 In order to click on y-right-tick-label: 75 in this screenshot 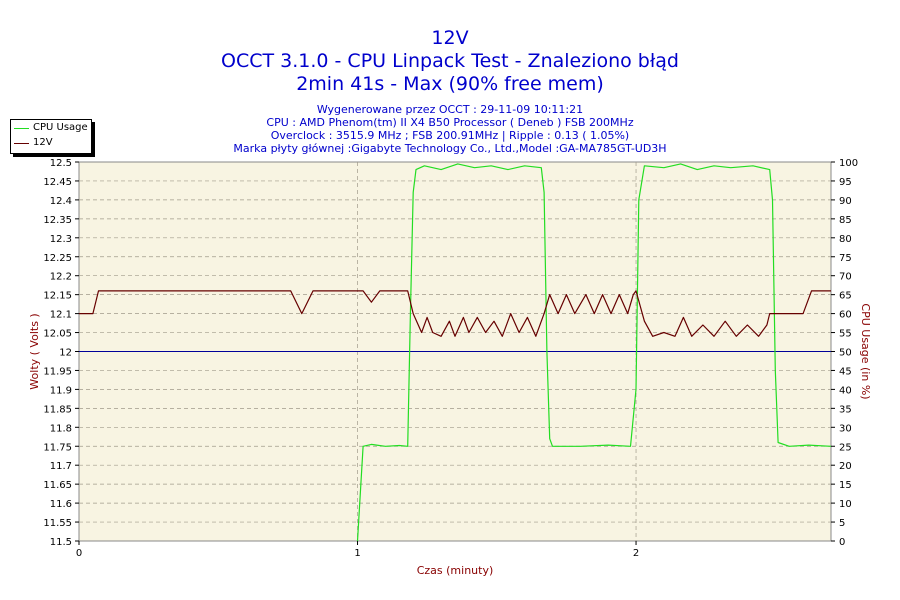, I will do `click(845, 258)`.